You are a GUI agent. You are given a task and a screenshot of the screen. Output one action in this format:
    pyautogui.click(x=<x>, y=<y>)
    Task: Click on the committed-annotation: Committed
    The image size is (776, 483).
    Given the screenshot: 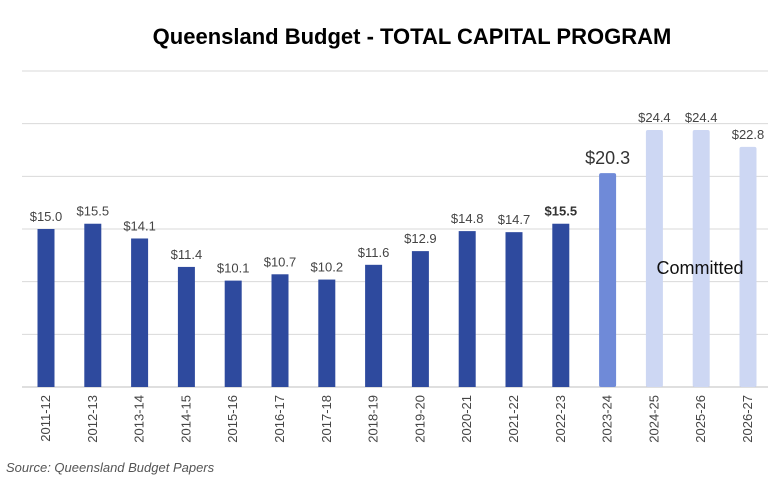 What is the action you would take?
    pyautogui.click(x=699, y=268)
    